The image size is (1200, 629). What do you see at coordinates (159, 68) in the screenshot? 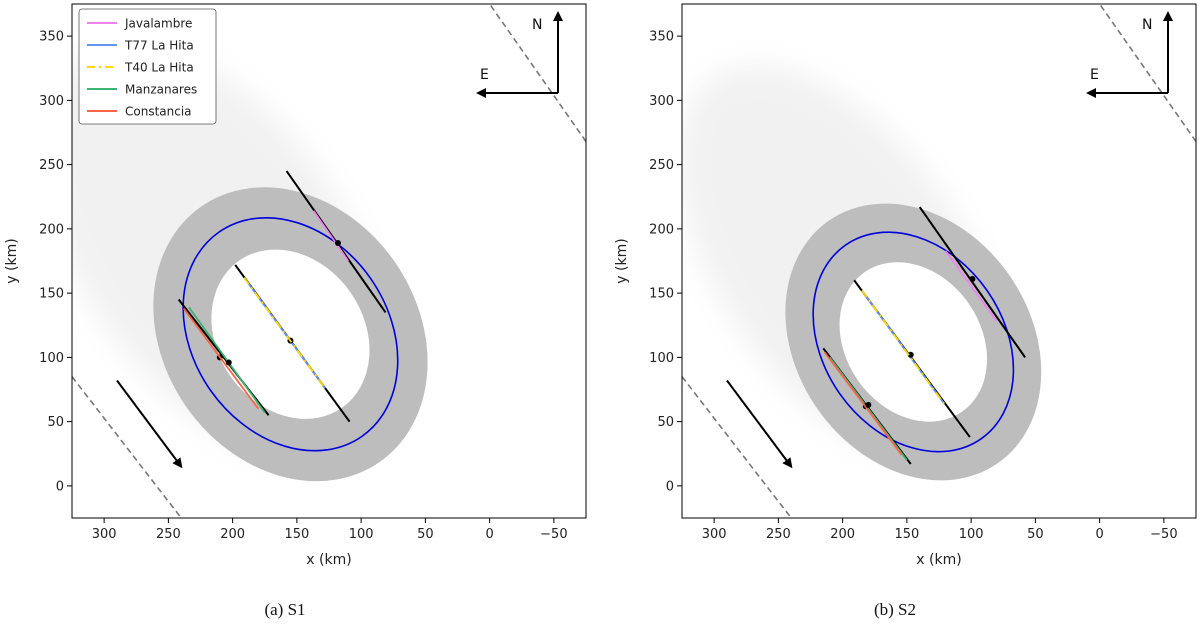
I see `legend-label: T40 La Hita` at bounding box center [159, 68].